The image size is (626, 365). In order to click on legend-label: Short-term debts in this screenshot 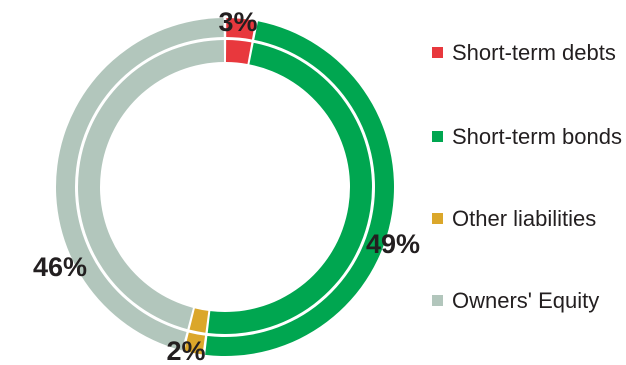, I will do `click(534, 52)`.